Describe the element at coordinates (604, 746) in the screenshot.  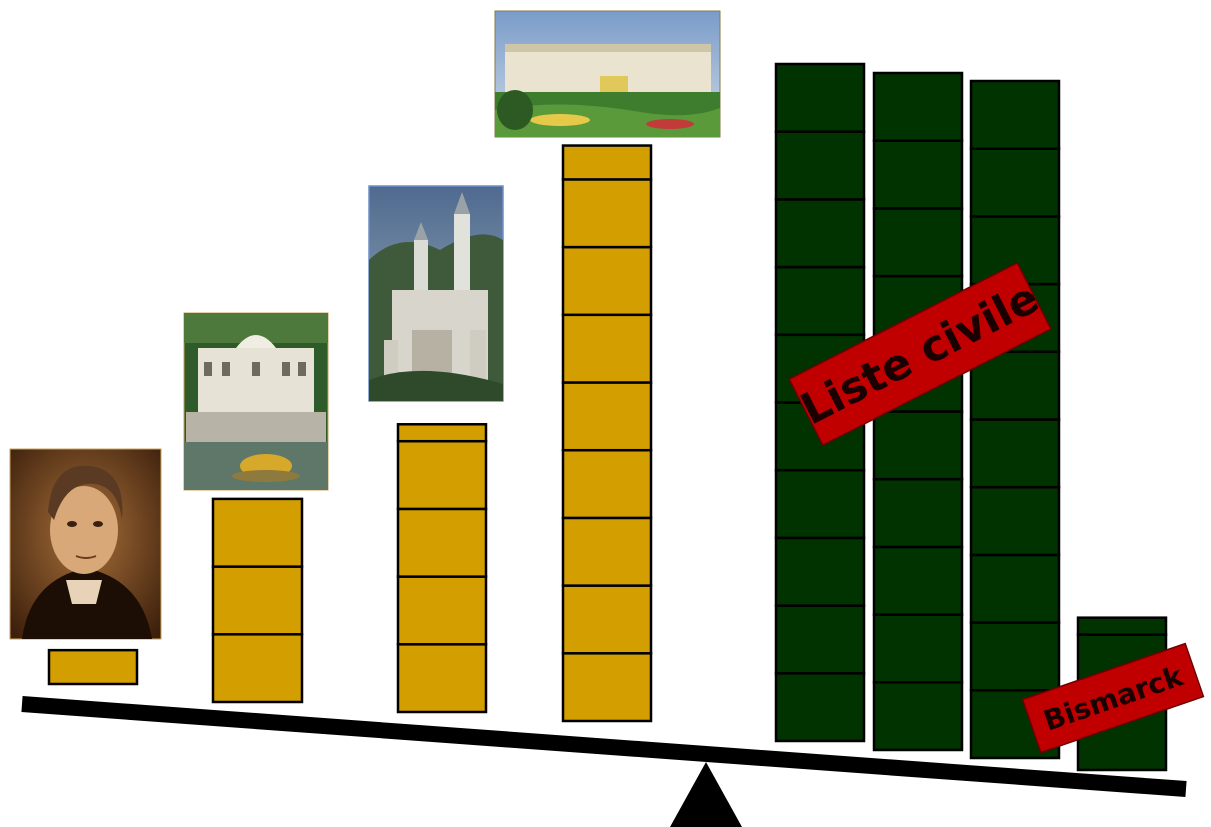
I see `balance-beam` at that location.